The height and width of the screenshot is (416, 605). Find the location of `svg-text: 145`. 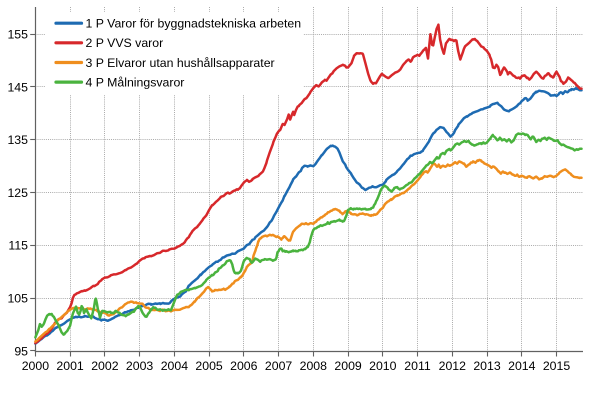

svg-text: 145 is located at coordinates (17, 87).